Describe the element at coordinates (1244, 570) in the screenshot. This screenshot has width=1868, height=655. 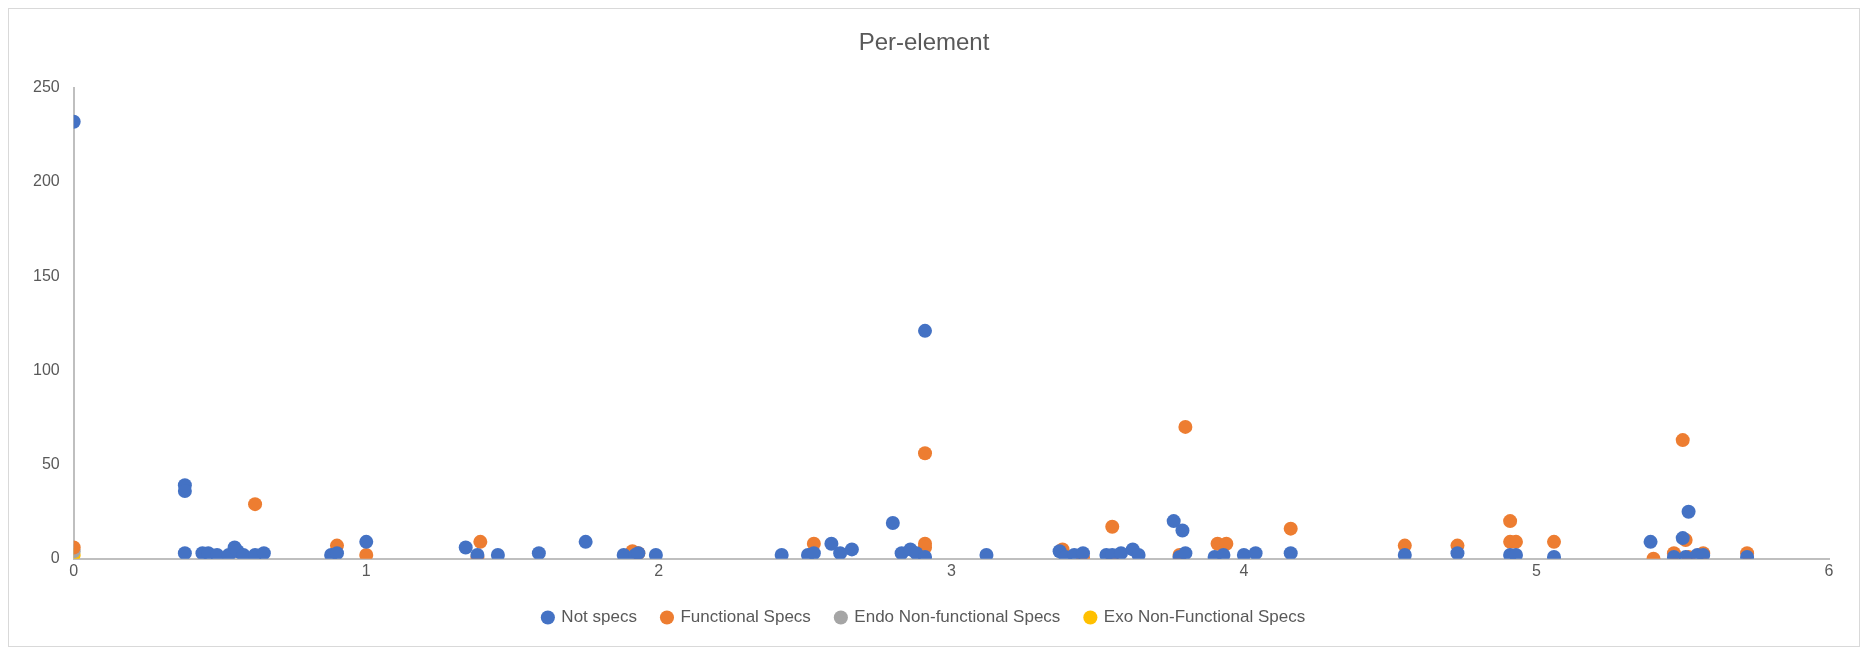
I see `x-tick-label: 4` at that location.